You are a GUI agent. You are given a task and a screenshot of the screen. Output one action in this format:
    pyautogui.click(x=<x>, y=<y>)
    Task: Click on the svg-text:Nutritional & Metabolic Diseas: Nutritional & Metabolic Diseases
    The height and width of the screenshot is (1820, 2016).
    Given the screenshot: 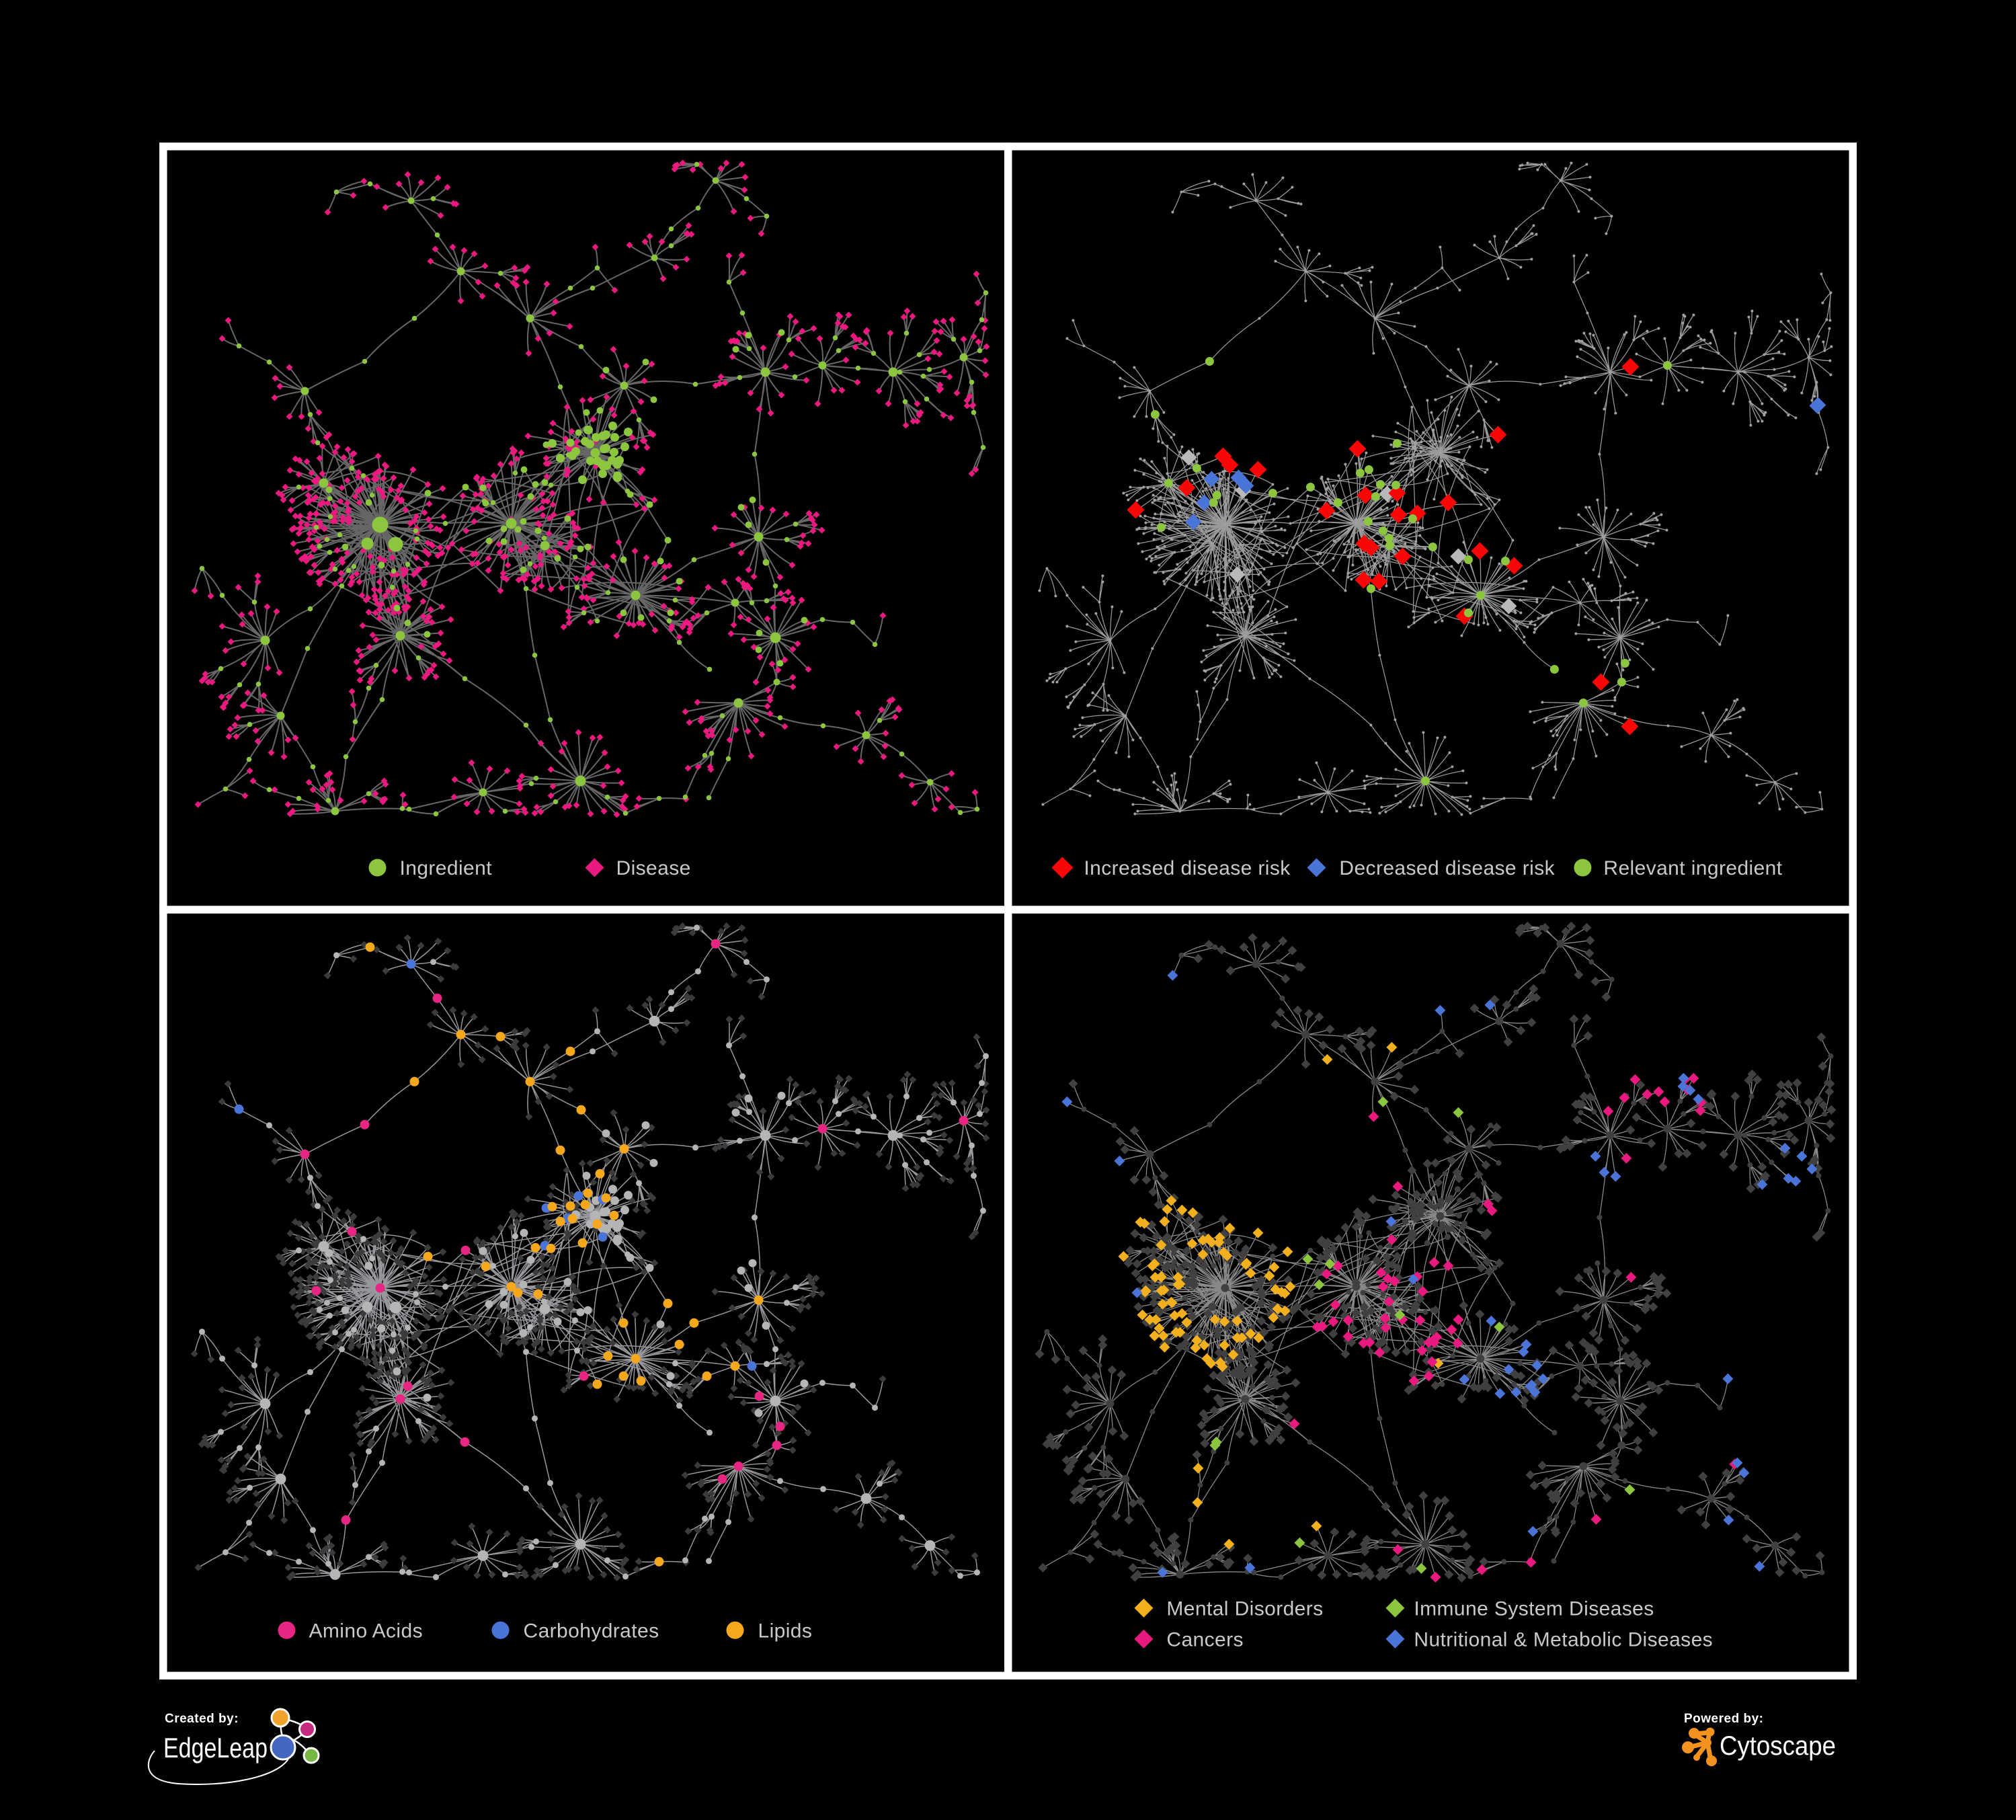 What is the action you would take?
    pyautogui.click(x=1563, y=1639)
    